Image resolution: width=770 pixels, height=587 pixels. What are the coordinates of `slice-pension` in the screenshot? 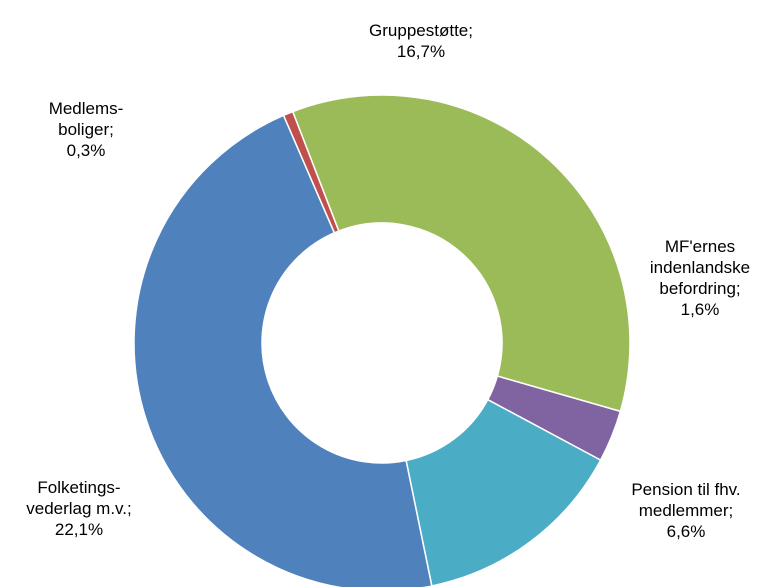 It's located at (503, 492).